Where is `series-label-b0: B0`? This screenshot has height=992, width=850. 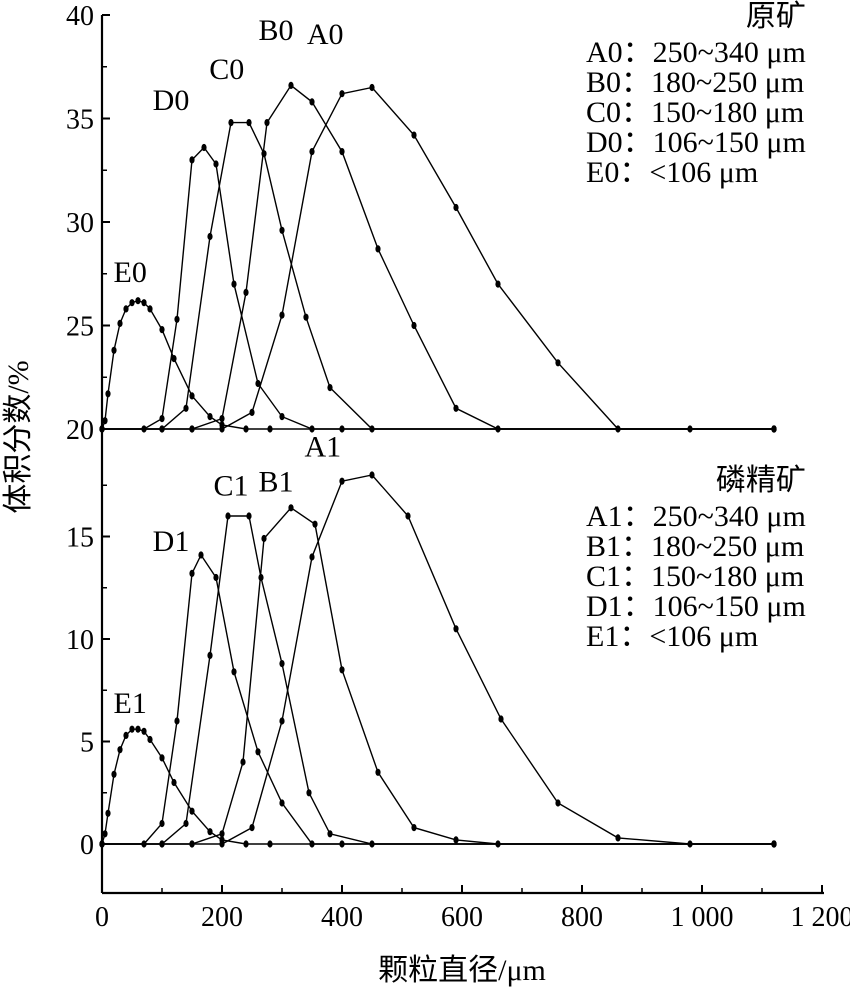 series-label-b0: B0 is located at coordinates (275, 30).